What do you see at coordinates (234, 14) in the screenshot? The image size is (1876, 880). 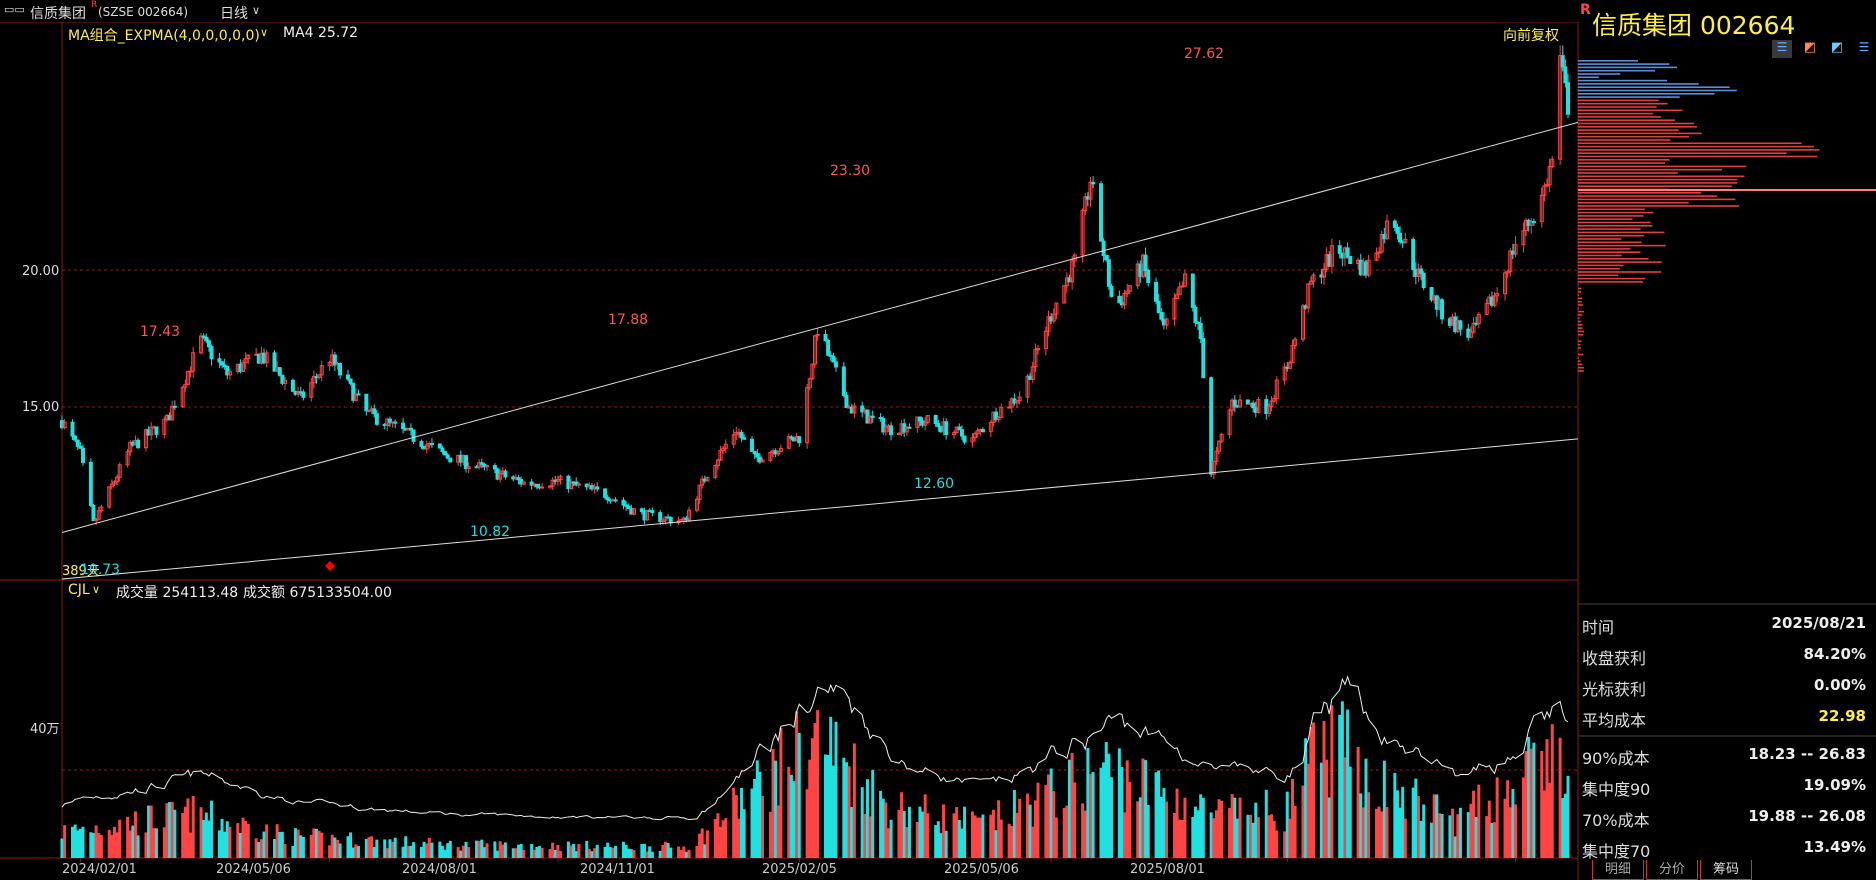 I see `period-selector: 日线` at bounding box center [234, 14].